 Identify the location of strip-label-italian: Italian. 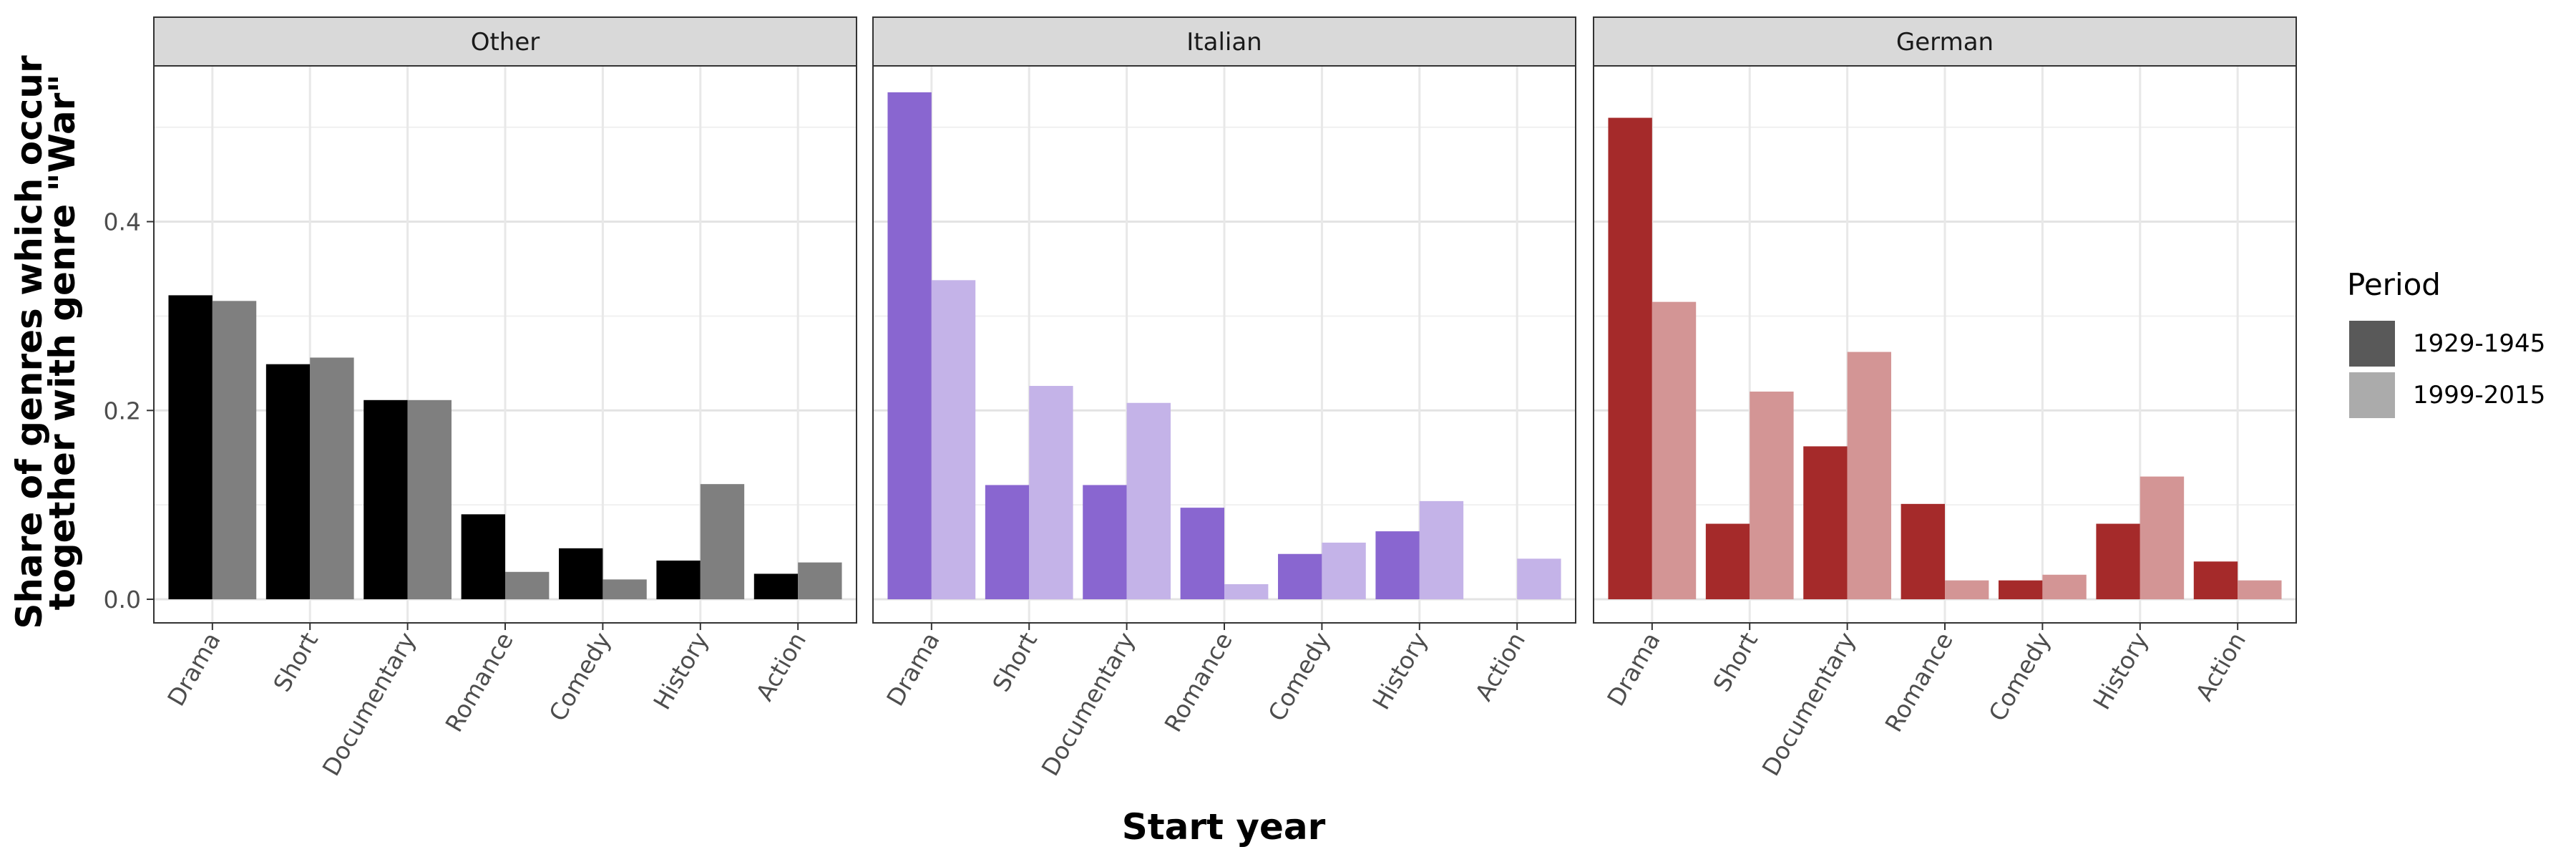
(1224, 42).